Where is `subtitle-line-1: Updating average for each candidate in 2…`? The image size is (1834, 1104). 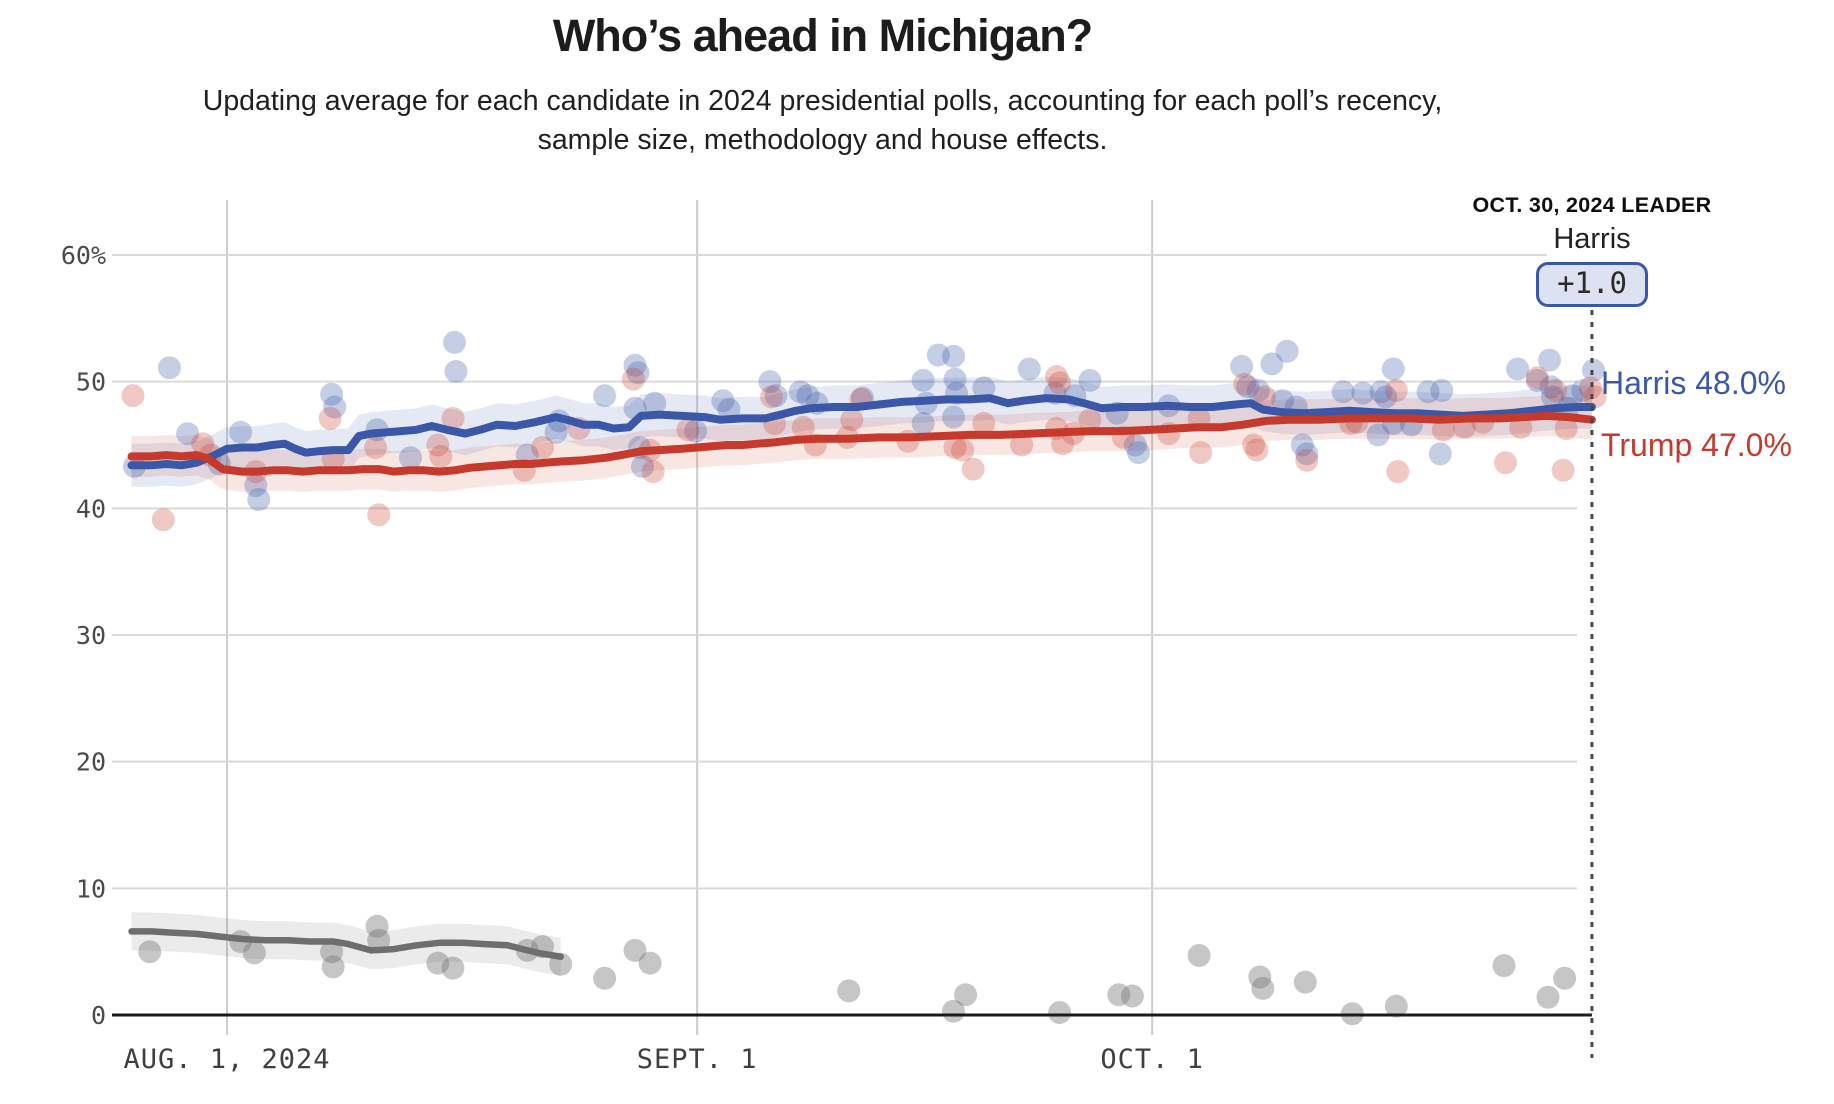
subtitle-line-1: Updating average for each candidate in 2… is located at coordinates (822, 101).